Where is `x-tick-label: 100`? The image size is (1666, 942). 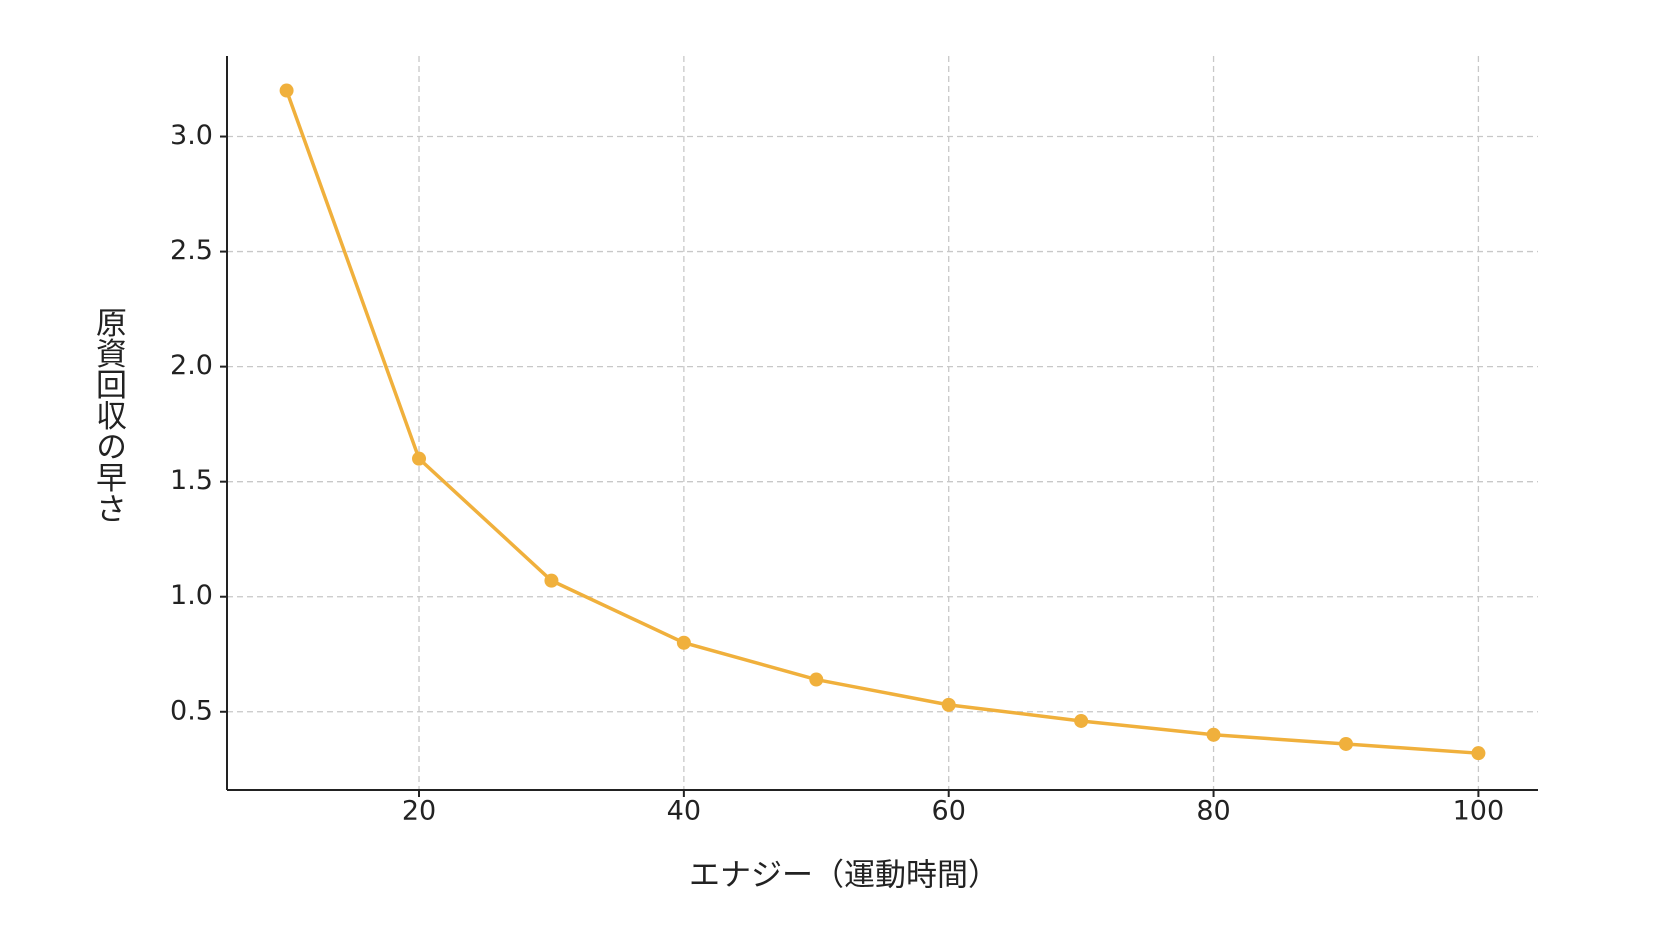
x-tick-label: 100 is located at coordinates (1479, 811).